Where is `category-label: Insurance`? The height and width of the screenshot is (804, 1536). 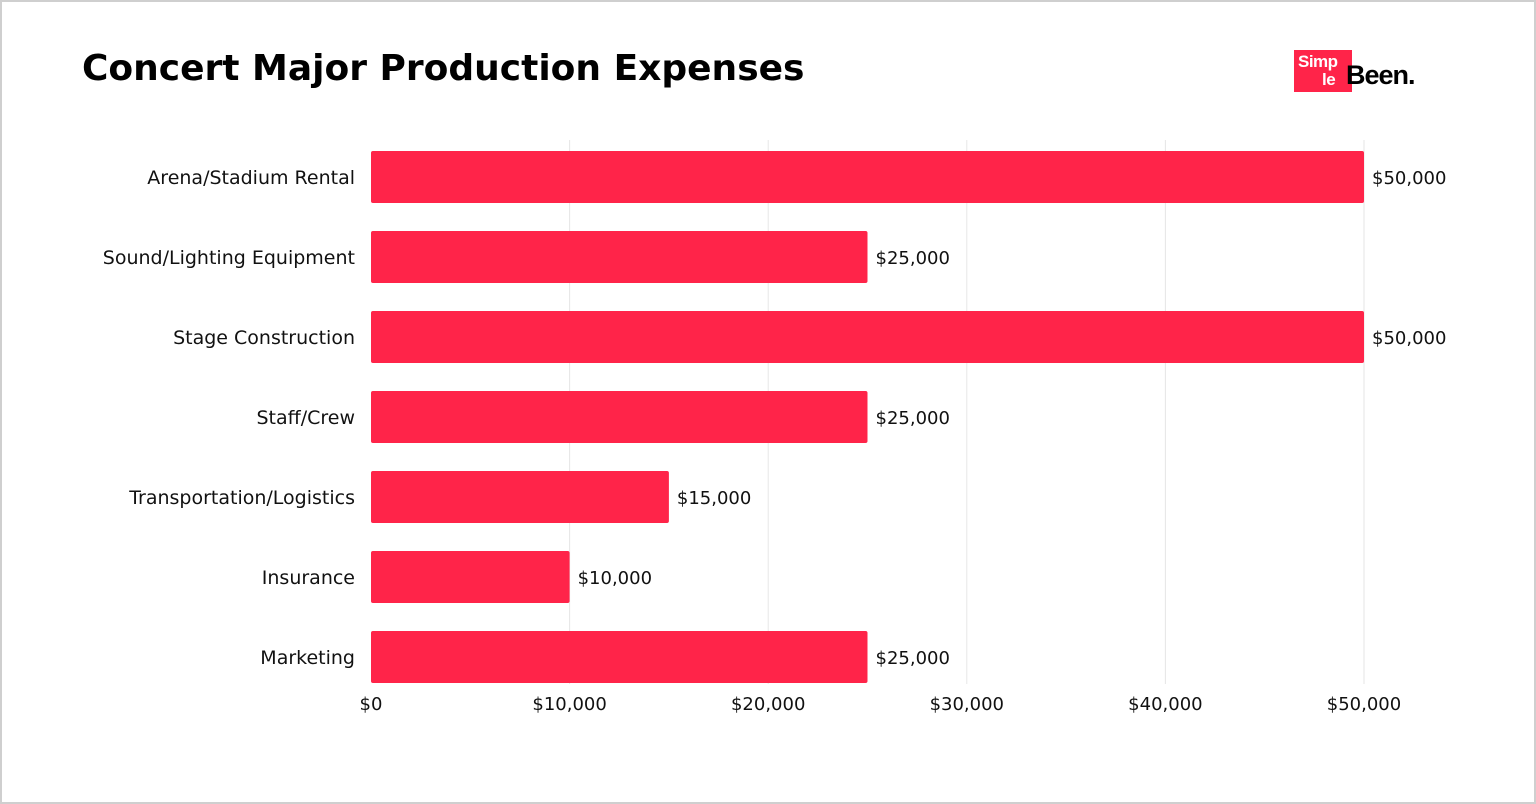 category-label: Insurance is located at coordinates (308, 578).